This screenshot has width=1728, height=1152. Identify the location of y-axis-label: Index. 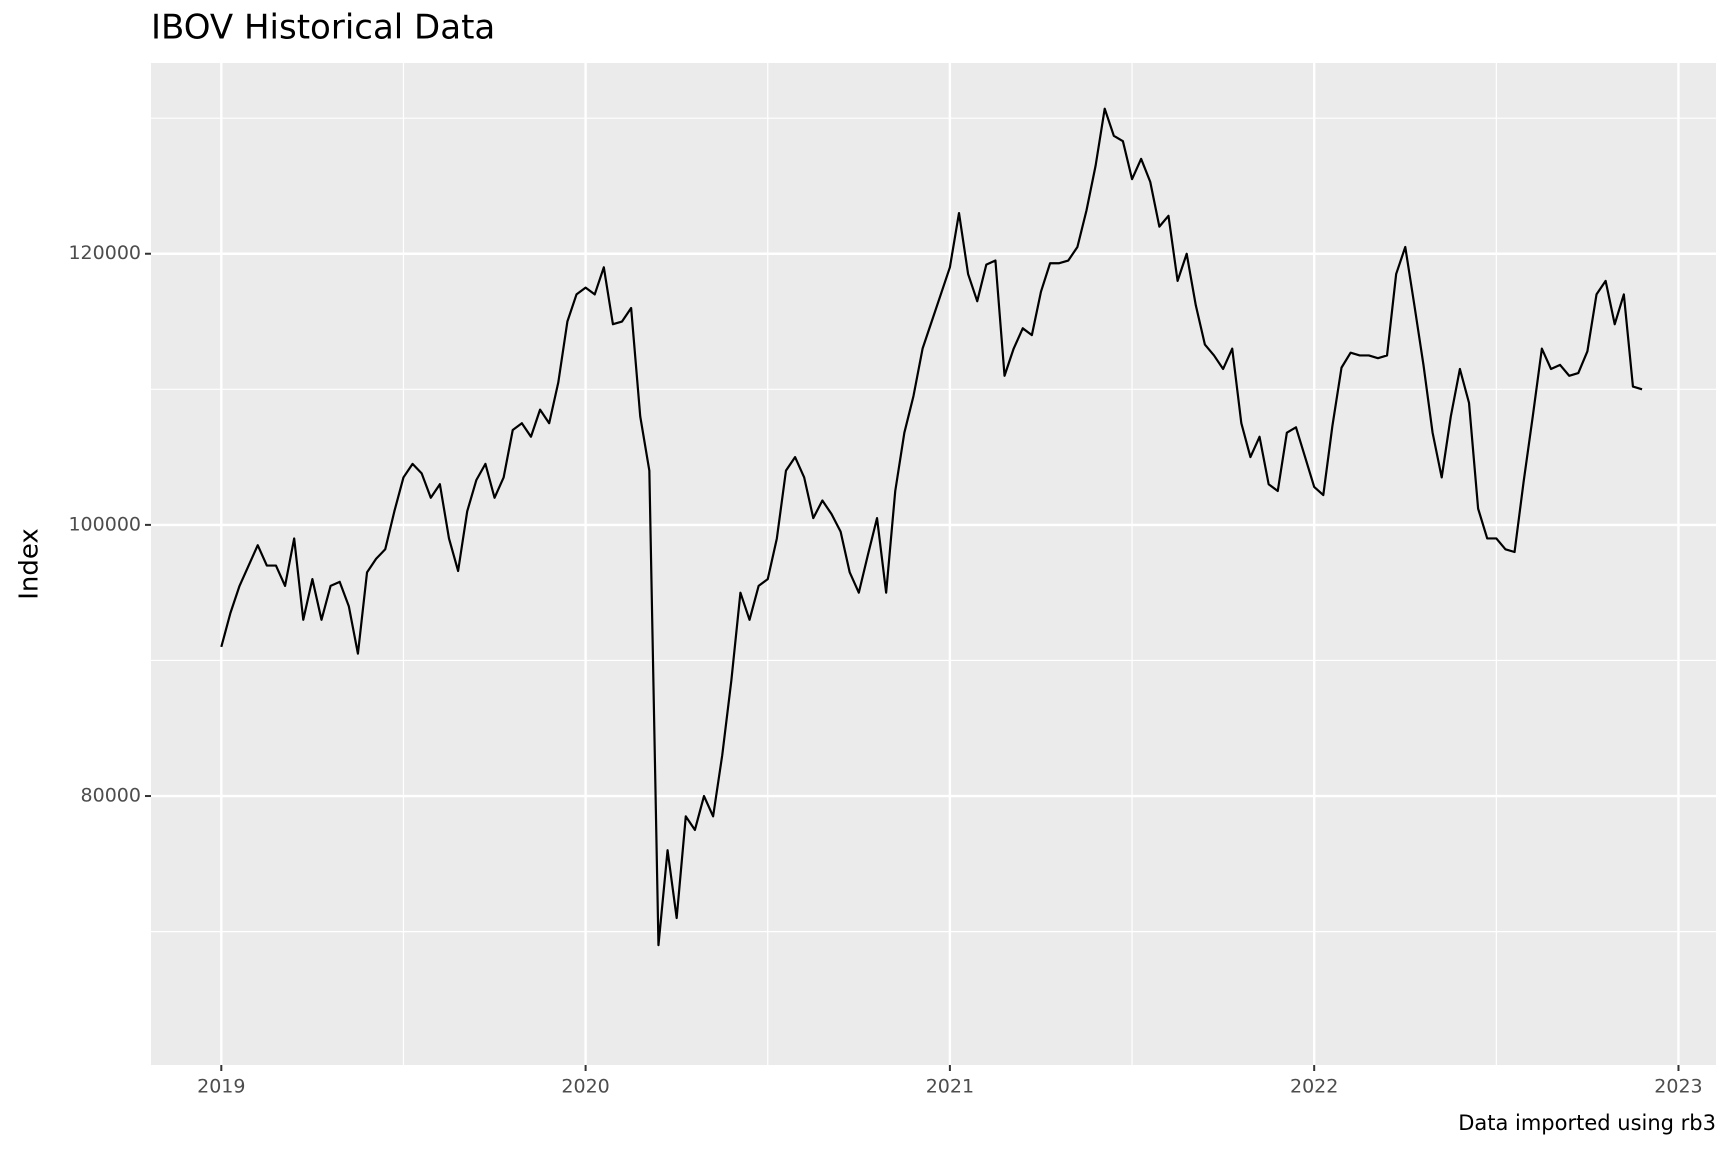
(30, 564).